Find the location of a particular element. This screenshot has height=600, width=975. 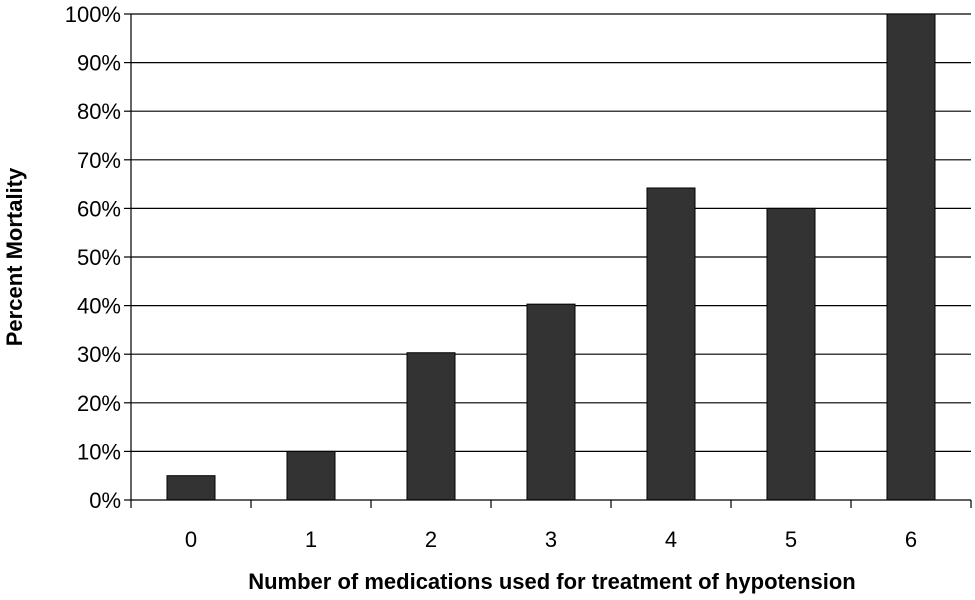

y-tick-label: 50% is located at coordinates (99, 257).